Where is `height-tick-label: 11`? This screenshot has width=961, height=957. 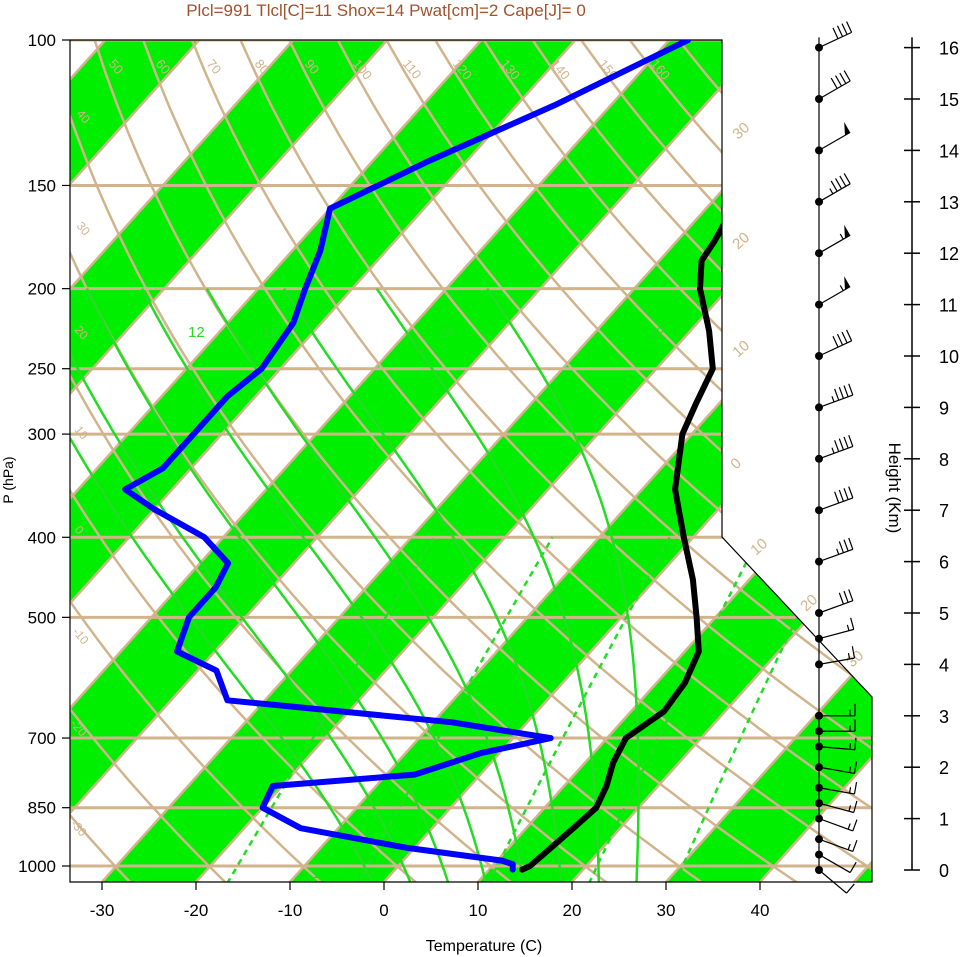
height-tick-label: 11 is located at coordinates (948, 306).